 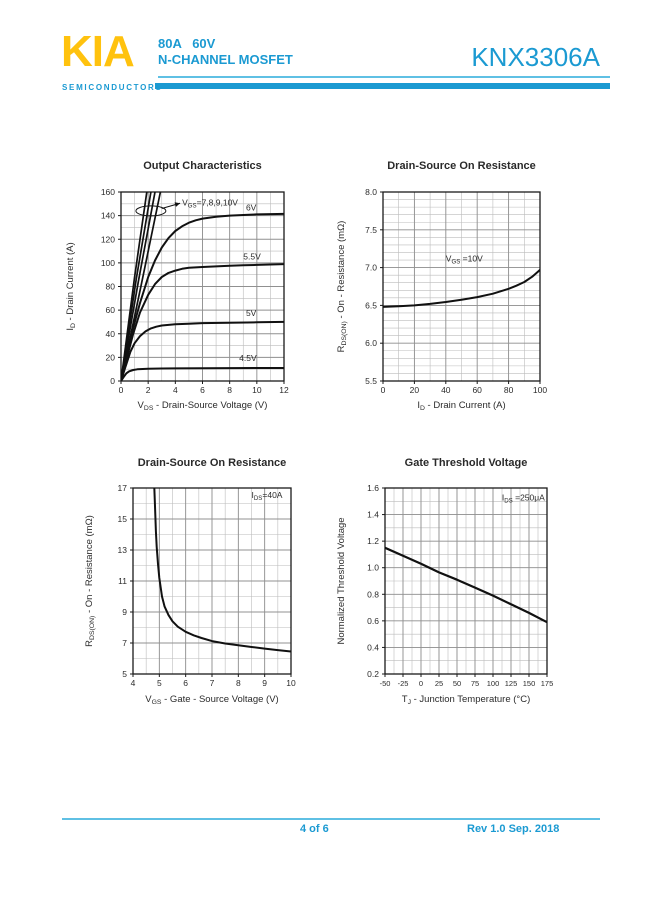 I want to click on svg-text: 15, so click(x=123, y=519).